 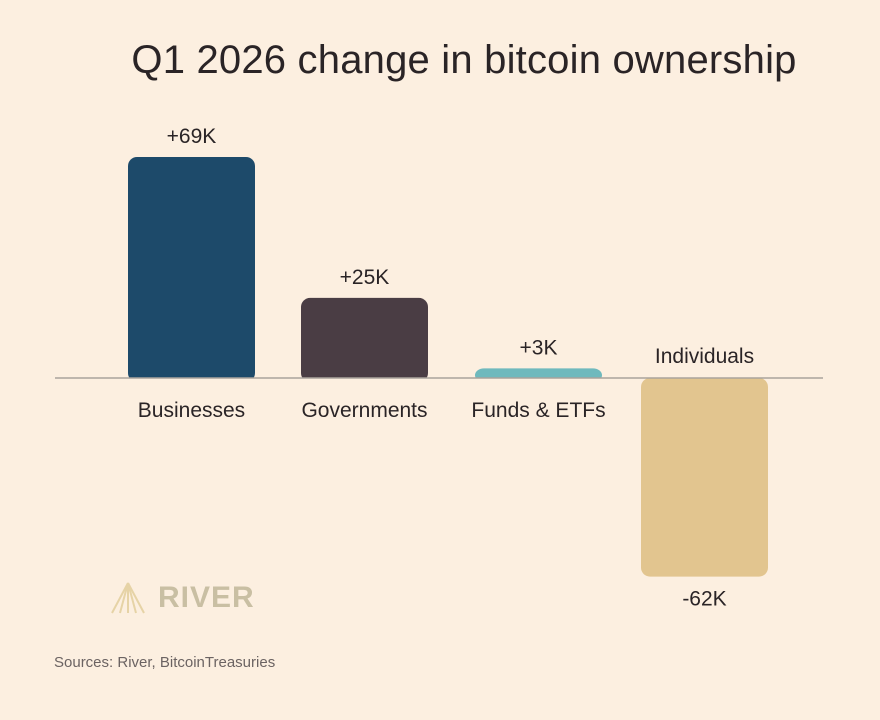 What do you see at coordinates (192, 136) in the screenshot?
I see `value-label: +69K` at bounding box center [192, 136].